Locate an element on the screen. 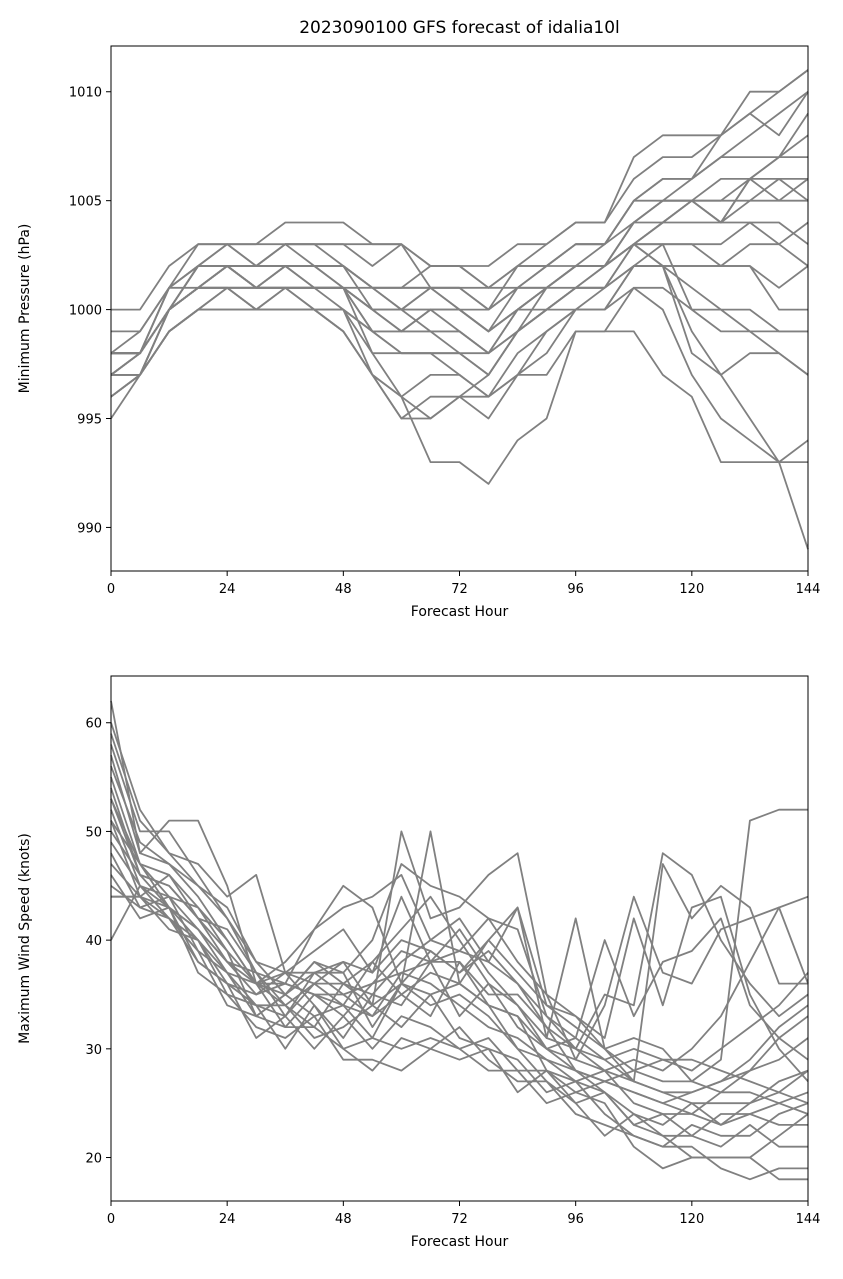  y-tick-label: 990 is located at coordinates (89, 528).